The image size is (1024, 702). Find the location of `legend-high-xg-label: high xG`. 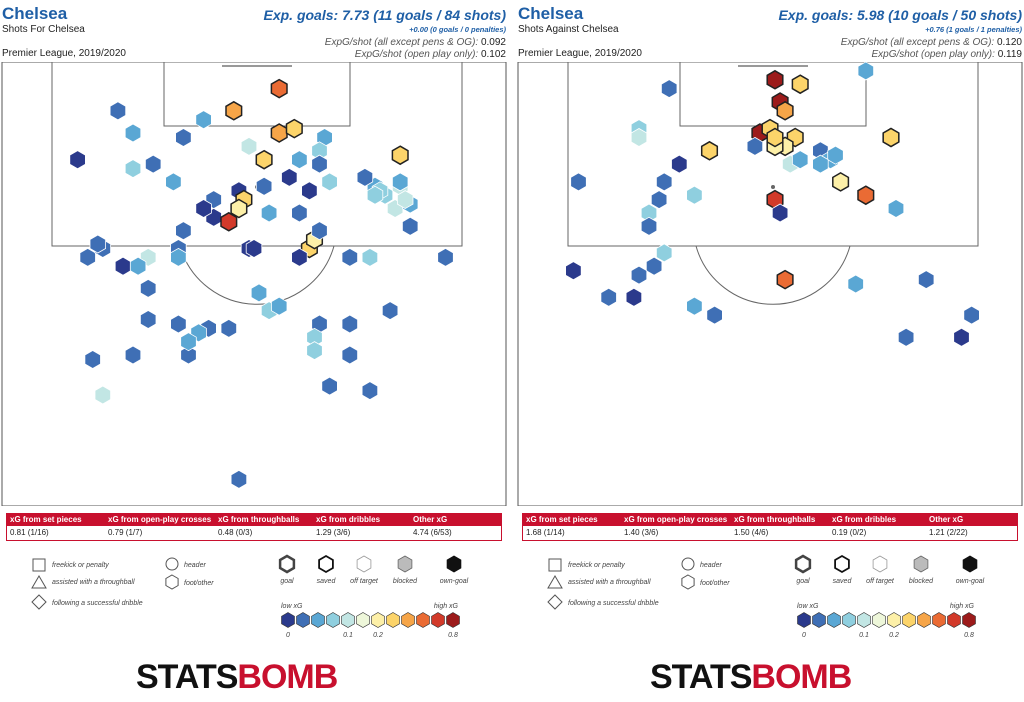

legend-high-xg-label: high xG is located at coordinates (962, 606).